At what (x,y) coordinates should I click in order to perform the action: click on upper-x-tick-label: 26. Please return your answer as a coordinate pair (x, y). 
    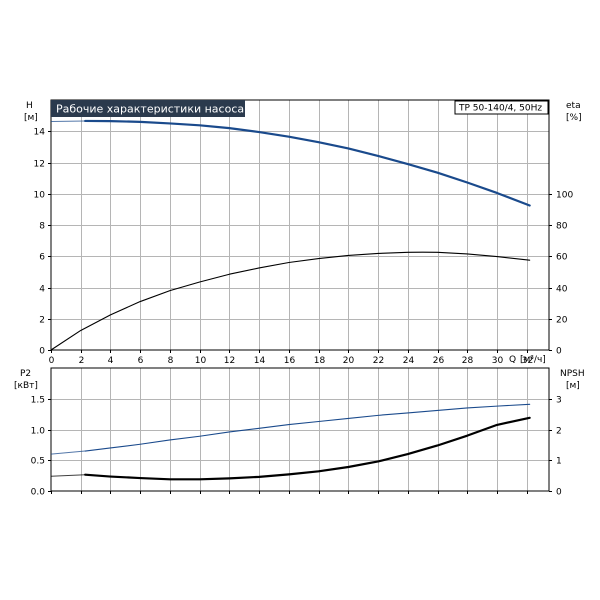
    Looking at the image, I should click on (439, 361).